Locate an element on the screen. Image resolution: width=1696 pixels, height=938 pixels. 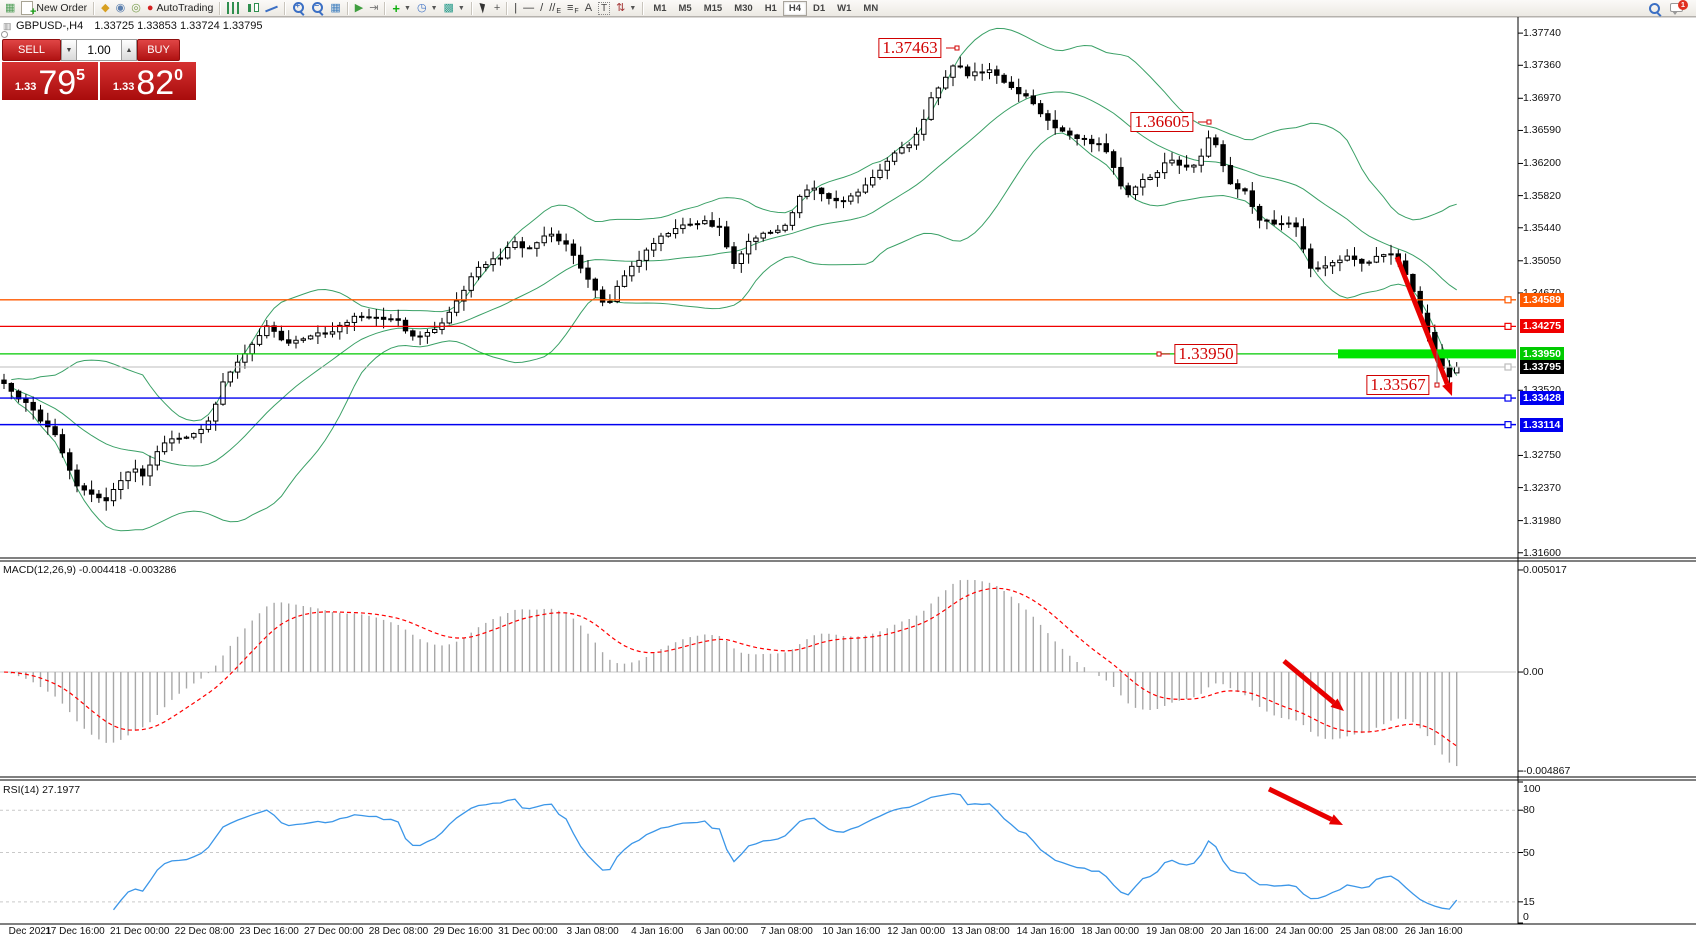
auto-scroll-icon: ▶ is located at coordinates (359, 8).